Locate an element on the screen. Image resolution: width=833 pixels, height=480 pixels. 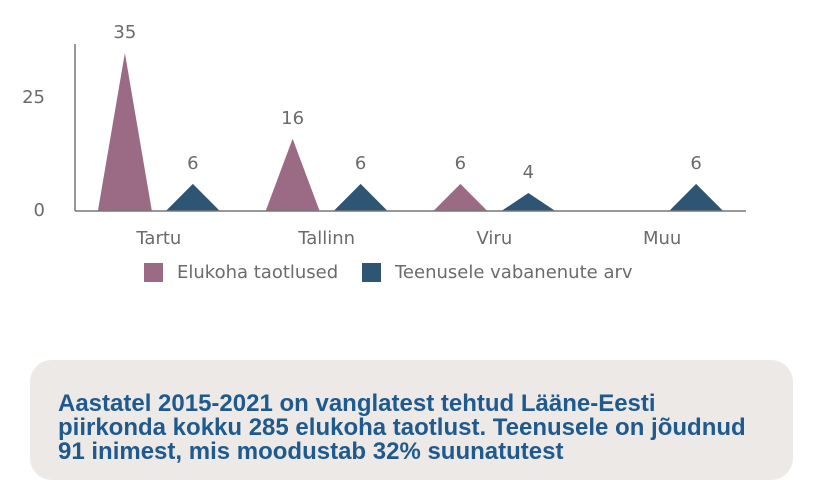
y-tick-label: 25 is located at coordinates (33, 97).